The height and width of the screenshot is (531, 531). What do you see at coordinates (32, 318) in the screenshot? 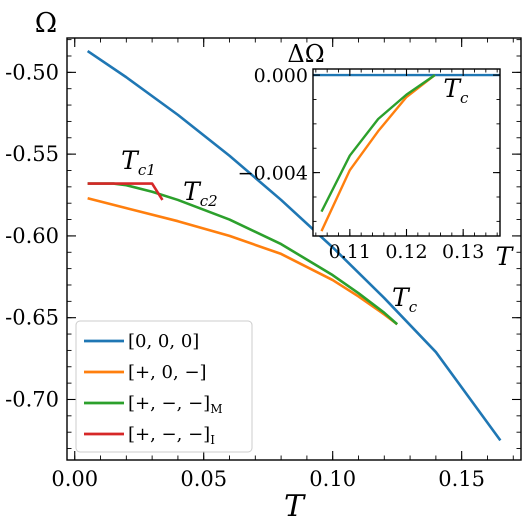
I see `y-tick-label: -0.65` at bounding box center [32, 318].